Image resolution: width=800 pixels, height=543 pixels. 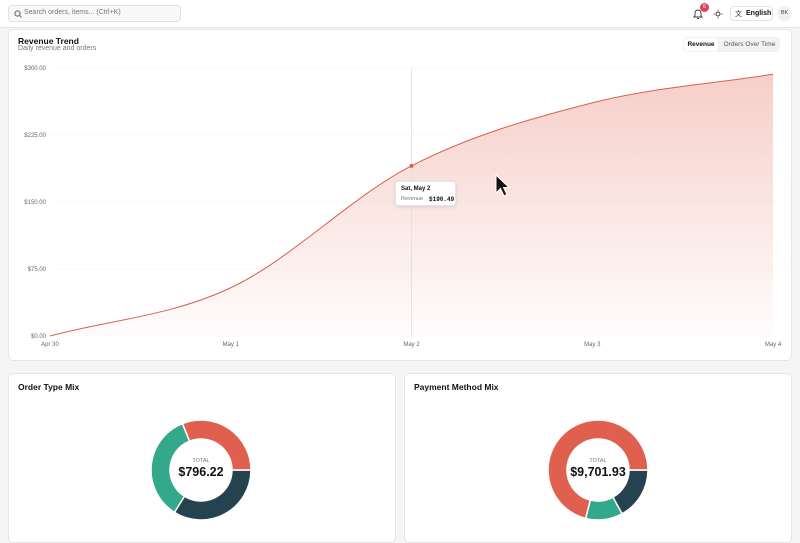 What do you see at coordinates (50, 345) in the screenshot?
I see `x-tick-label: Apr 30` at bounding box center [50, 345].